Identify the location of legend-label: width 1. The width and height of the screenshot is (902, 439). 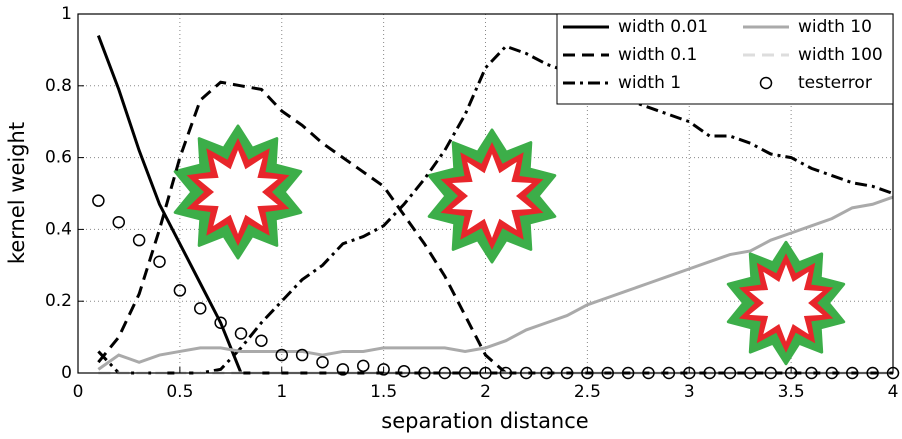
(649, 83).